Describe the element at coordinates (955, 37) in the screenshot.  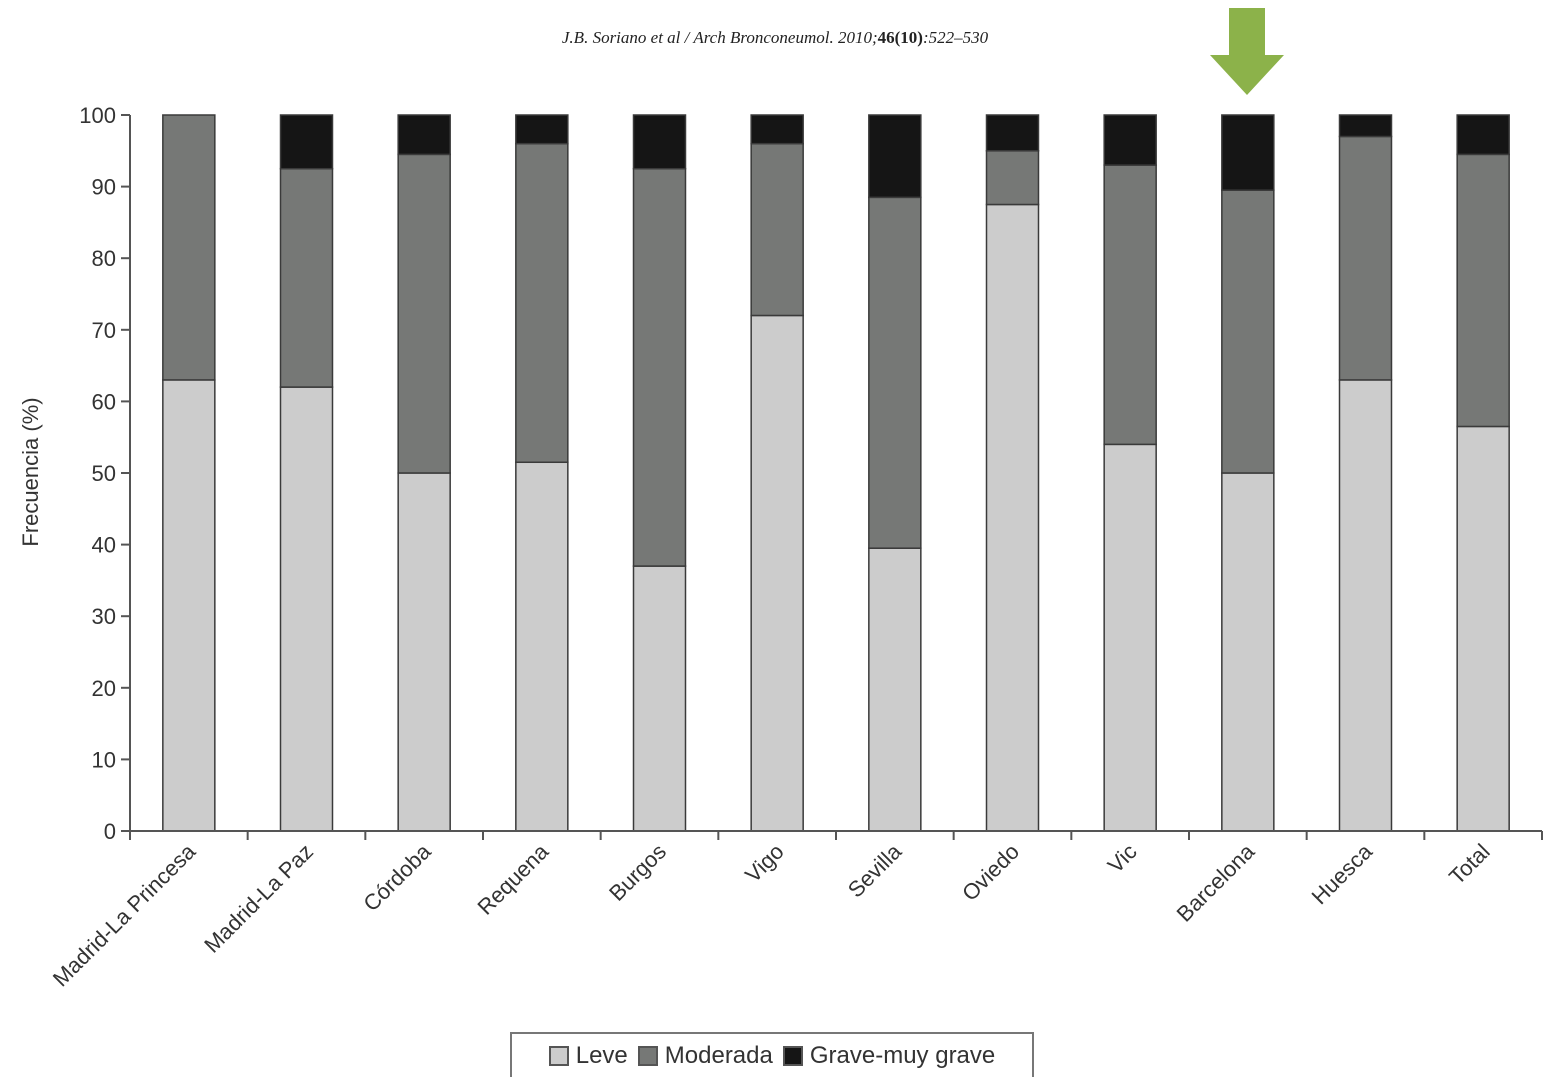
I see `citation-pages: :522–530` at that location.